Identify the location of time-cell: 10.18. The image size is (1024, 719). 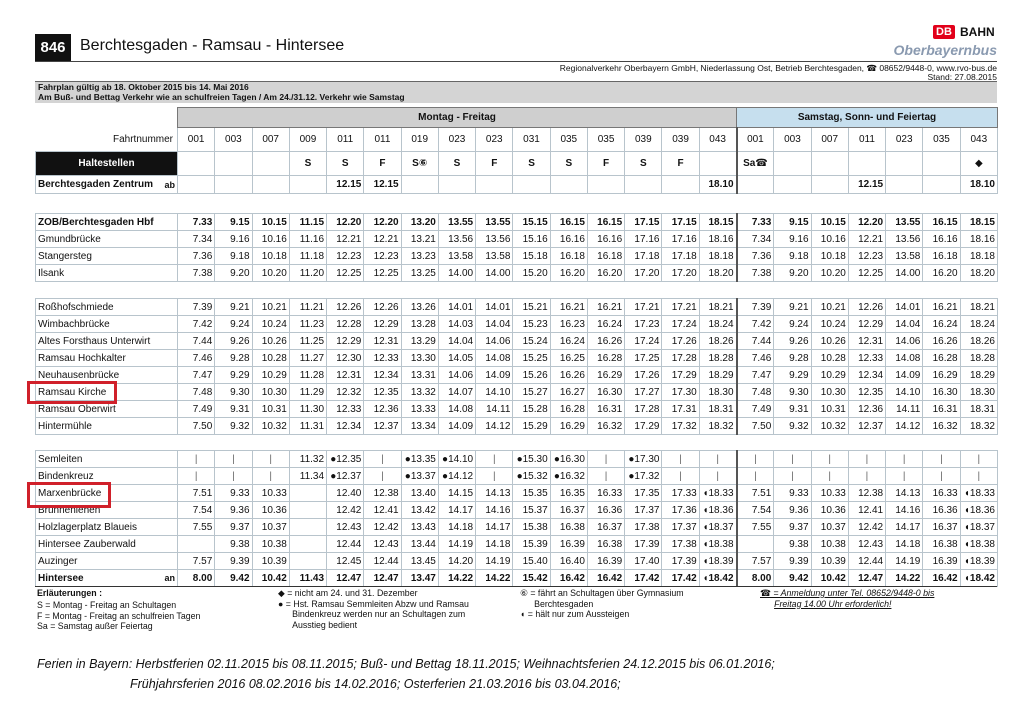
(270, 256).